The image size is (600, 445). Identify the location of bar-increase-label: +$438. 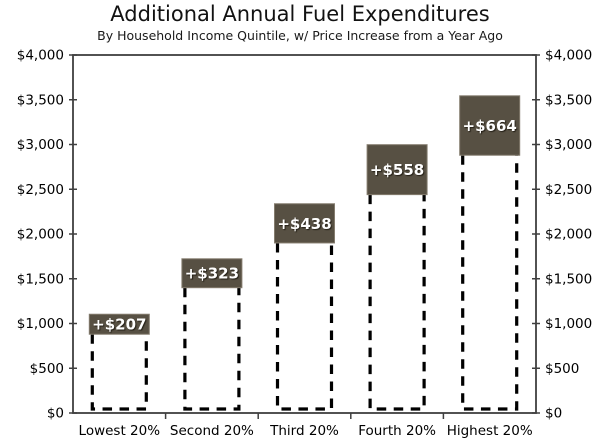
(304, 224).